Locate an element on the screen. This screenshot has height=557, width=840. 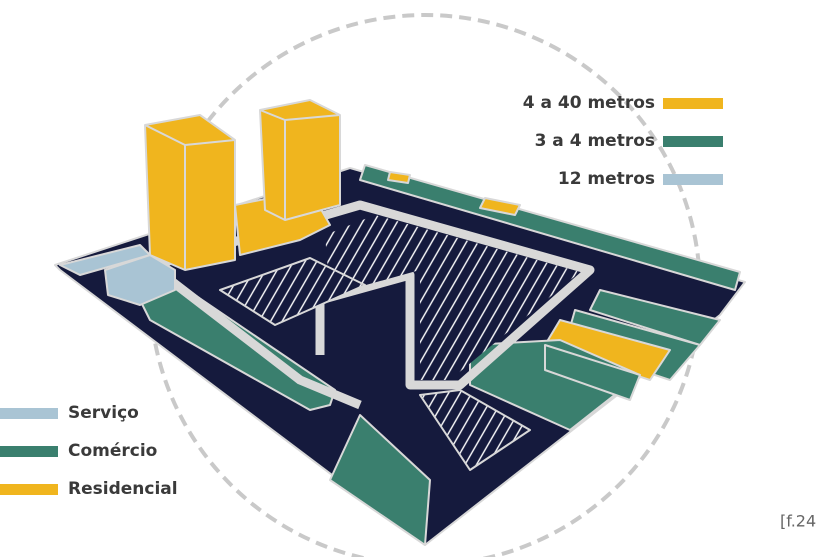
use-label: Serviço is located at coordinates (103, 413).